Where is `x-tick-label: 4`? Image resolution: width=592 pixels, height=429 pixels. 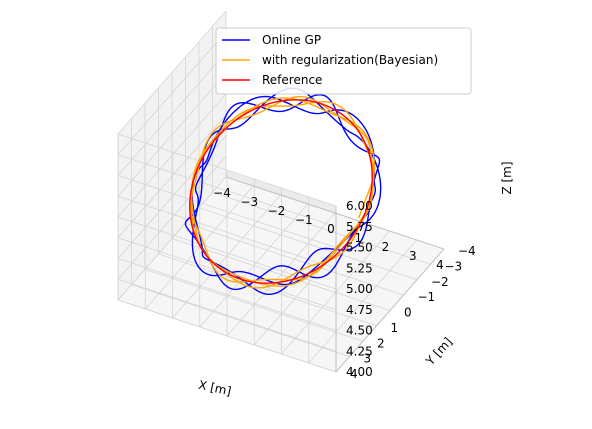
x-tick-label: 4 is located at coordinates (440, 265).